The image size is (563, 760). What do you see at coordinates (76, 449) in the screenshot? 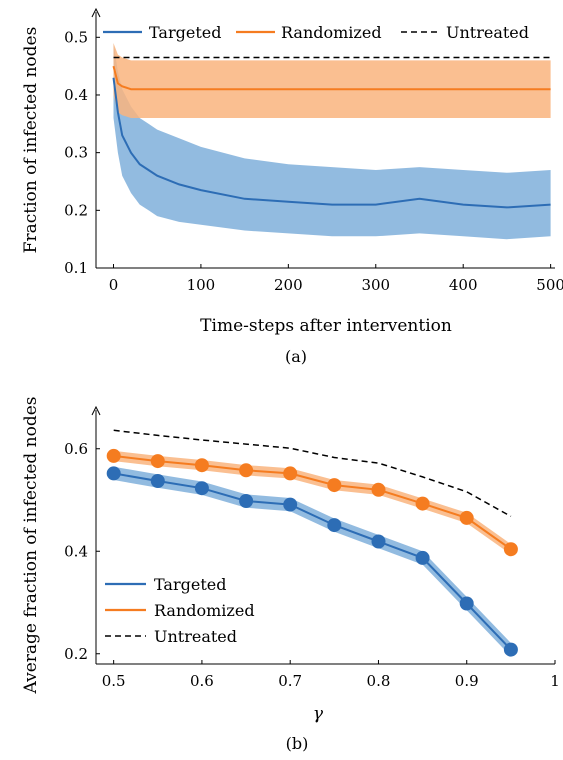
I see `b-y-tick-label: 0.6` at bounding box center [76, 449].